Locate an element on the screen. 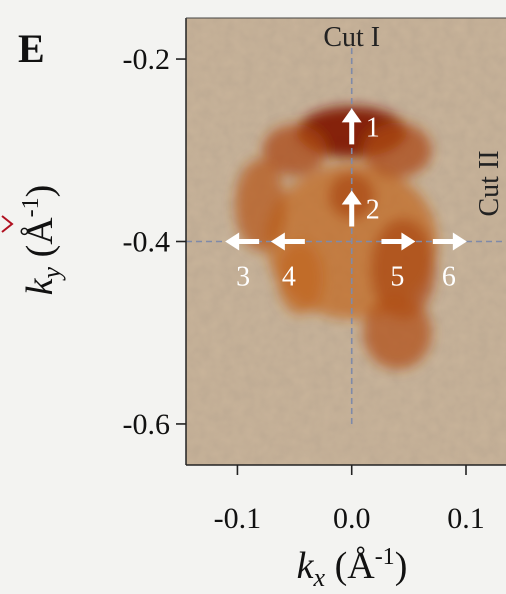 This screenshot has width=506, height=594. x-axis-label-main: k is located at coordinates (306, 566).